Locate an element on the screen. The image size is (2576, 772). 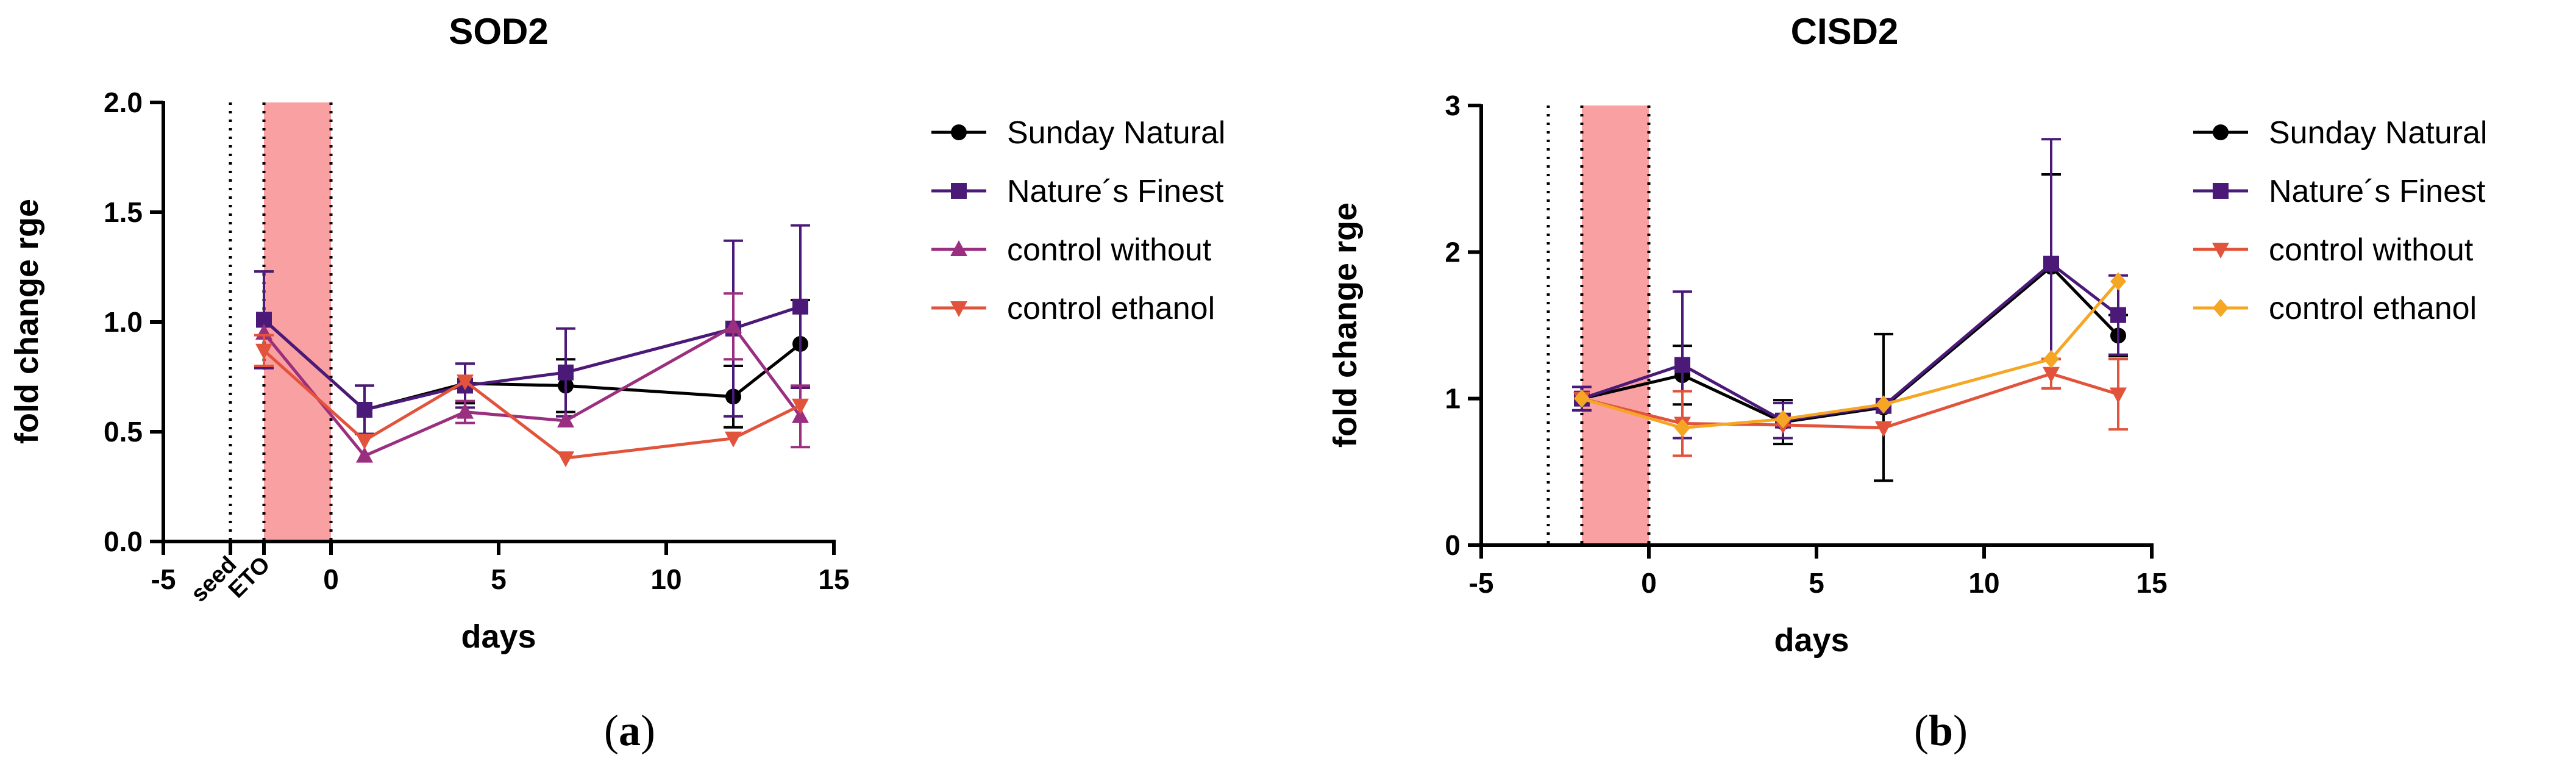
shaded-treatment-region-a is located at coordinates (297, 322).